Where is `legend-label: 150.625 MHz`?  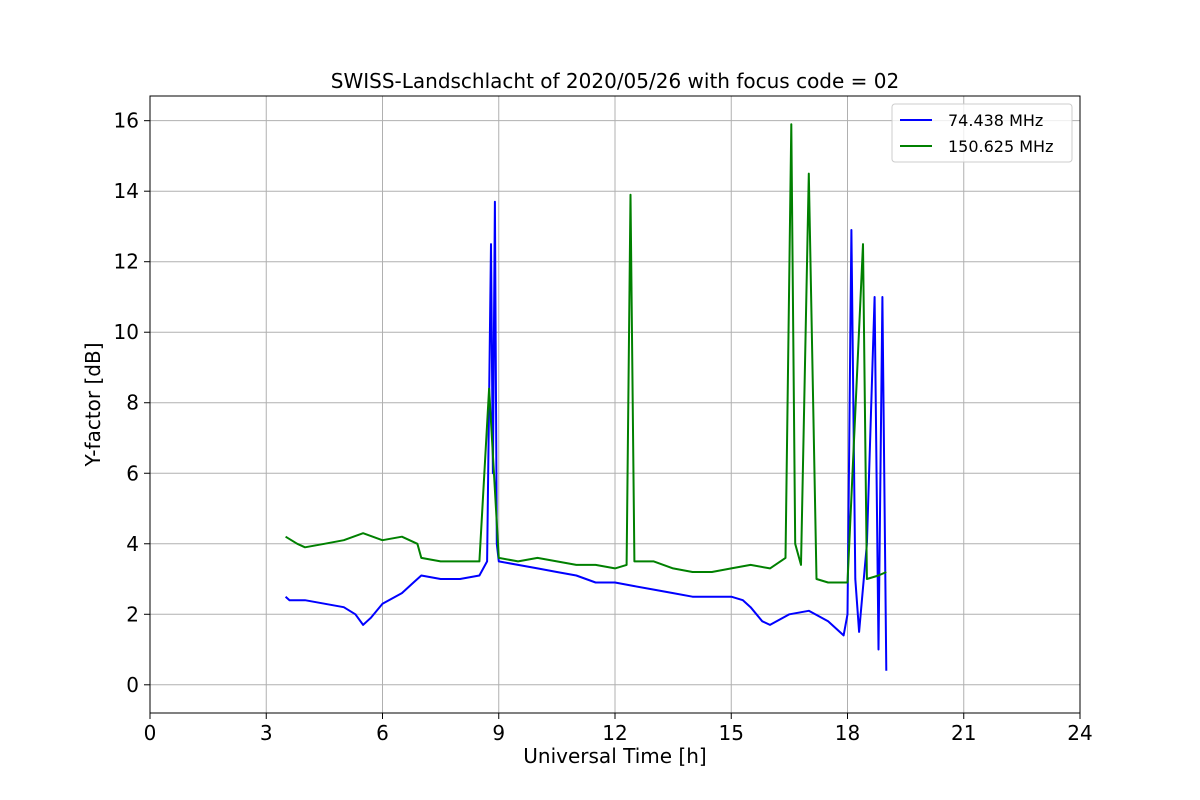
legend-label: 150.625 MHz is located at coordinates (1000, 146).